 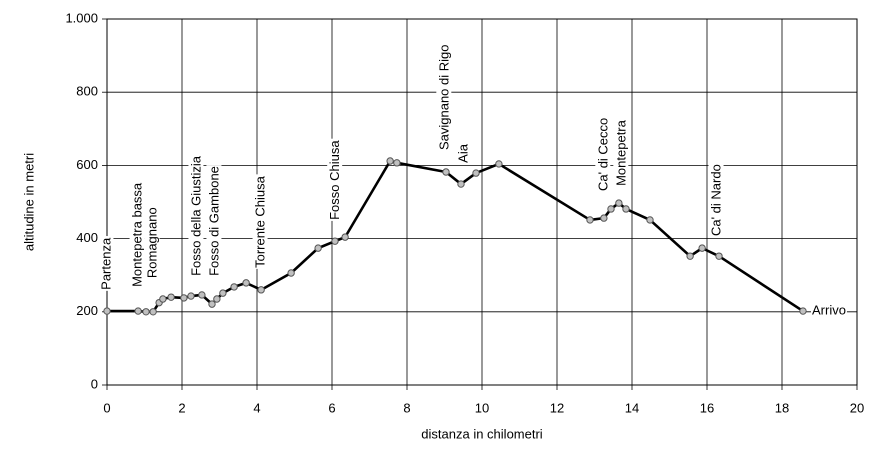 I want to click on annotation: Ca' di Cecco, so click(x=603, y=154).